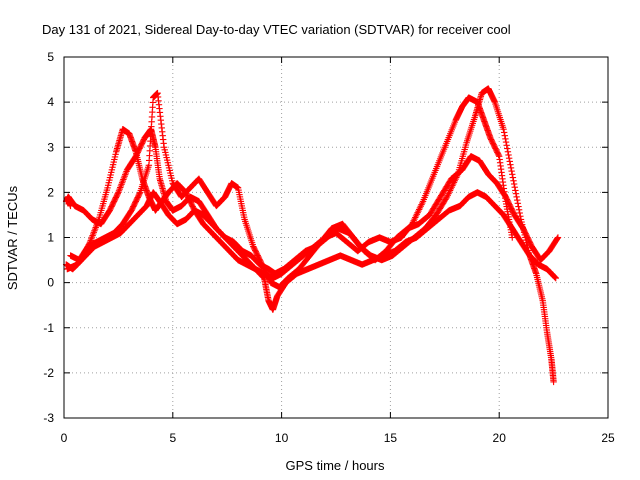 The image size is (640, 480). Describe the element at coordinates (50, 102) in the screenshot. I see `y-tick-label: 4` at that location.